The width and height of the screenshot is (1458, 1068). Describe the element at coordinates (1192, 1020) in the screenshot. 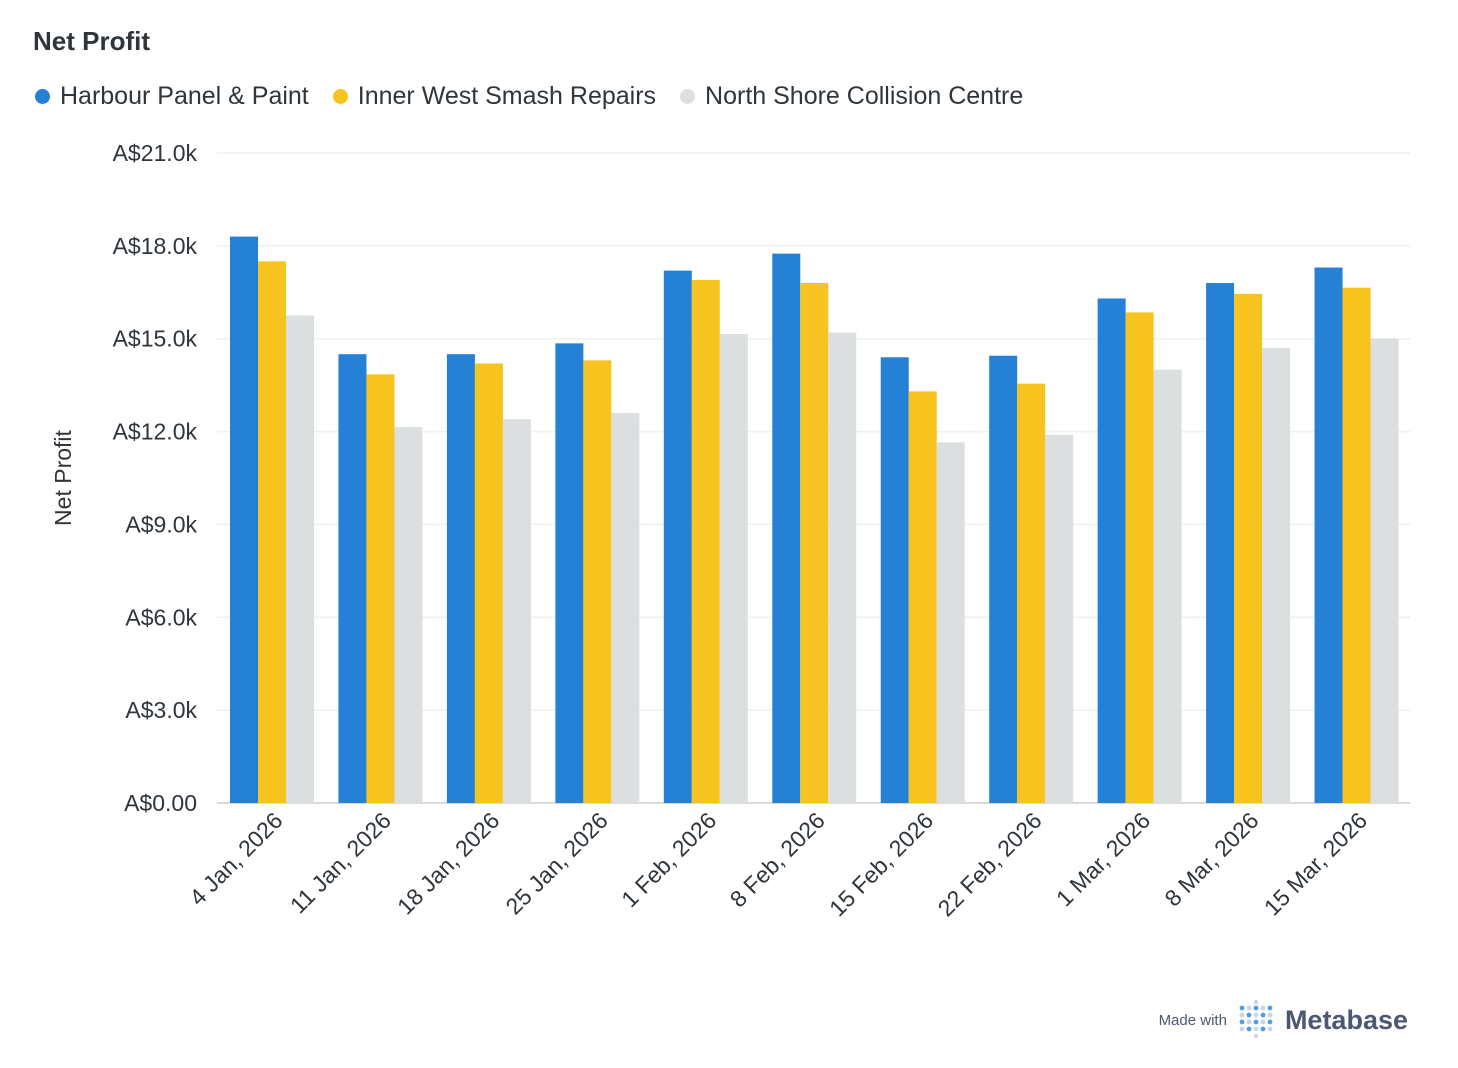

I see `made-with-text: Made with` at that location.